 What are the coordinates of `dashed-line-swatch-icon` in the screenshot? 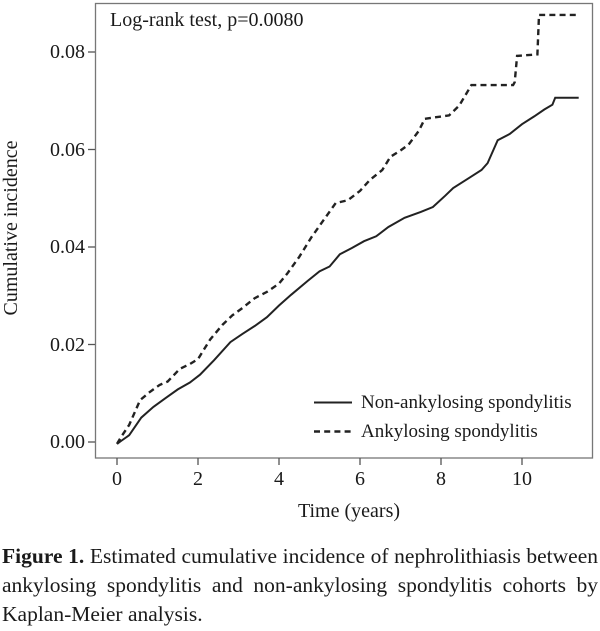 It's located at (333, 431).